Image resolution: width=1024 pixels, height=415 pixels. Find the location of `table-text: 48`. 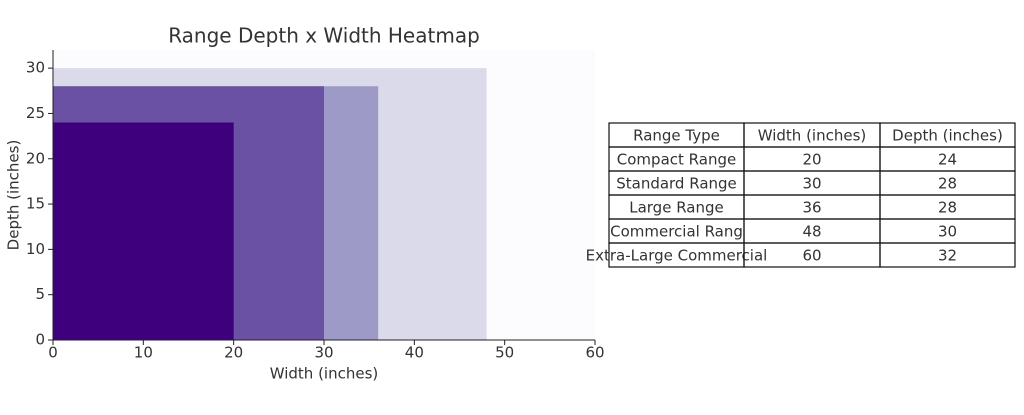

table-text: 48 is located at coordinates (811, 232).